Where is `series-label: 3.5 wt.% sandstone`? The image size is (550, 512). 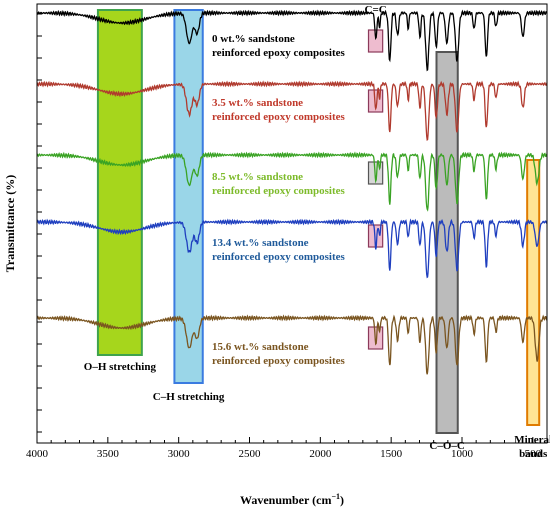 series-label: 3.5 wt.% sandstone is located at coordinates (257, 103).